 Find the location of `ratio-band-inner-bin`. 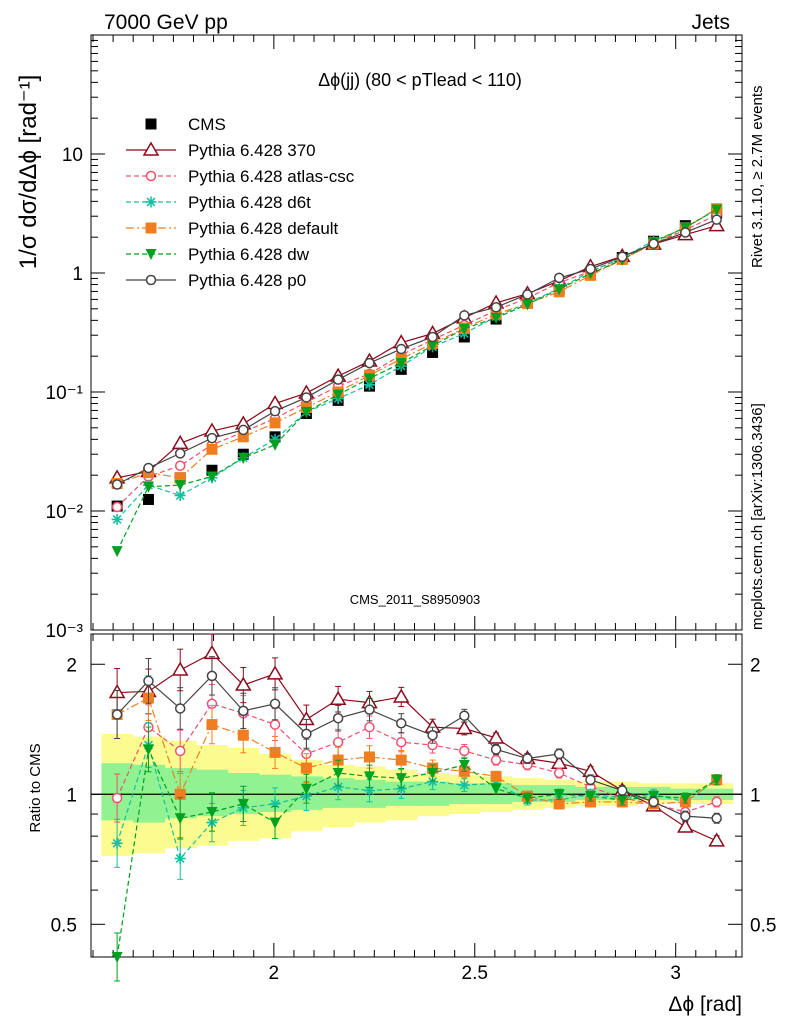

ratio-band-inner-bin is located at coordinates (464, 793).